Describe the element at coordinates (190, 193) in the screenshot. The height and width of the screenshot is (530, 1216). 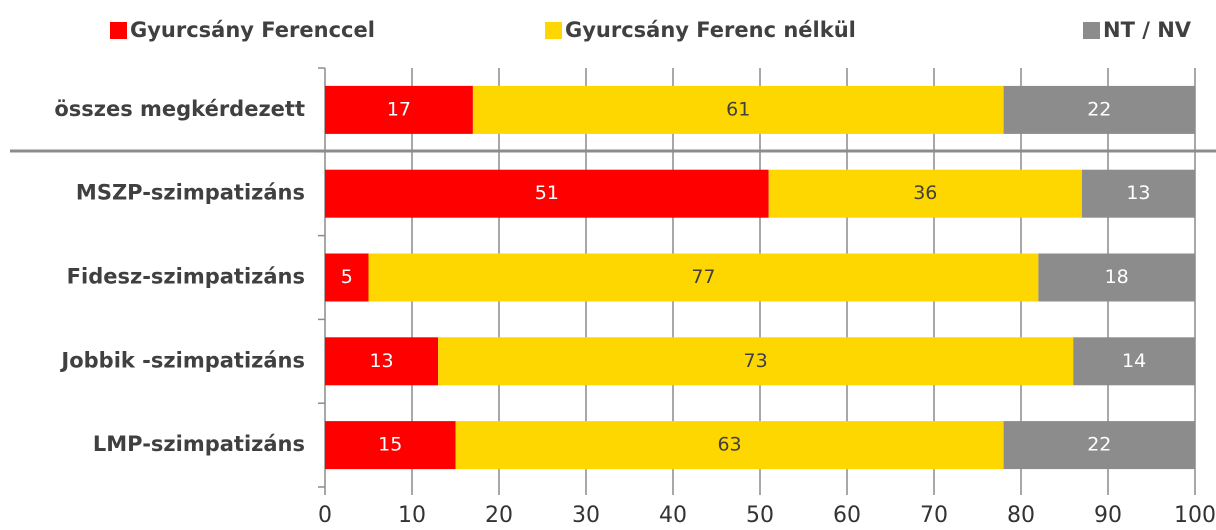
I see `category-label: MSZP-szimpatizáns` at that location.